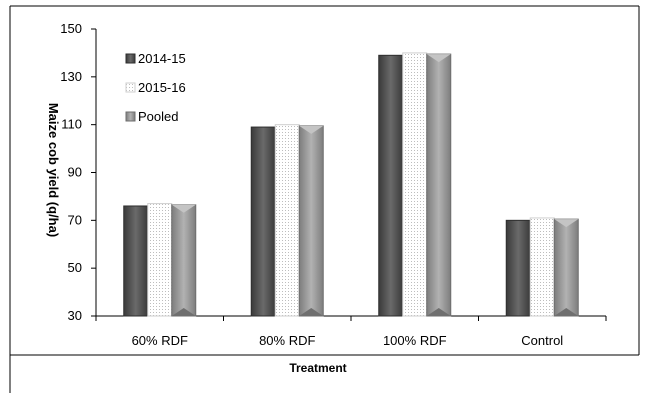 This screenshot has width=645, height=393. I want to click on legend: 2014-15 2015-16 Pooled, so click(155, 87).